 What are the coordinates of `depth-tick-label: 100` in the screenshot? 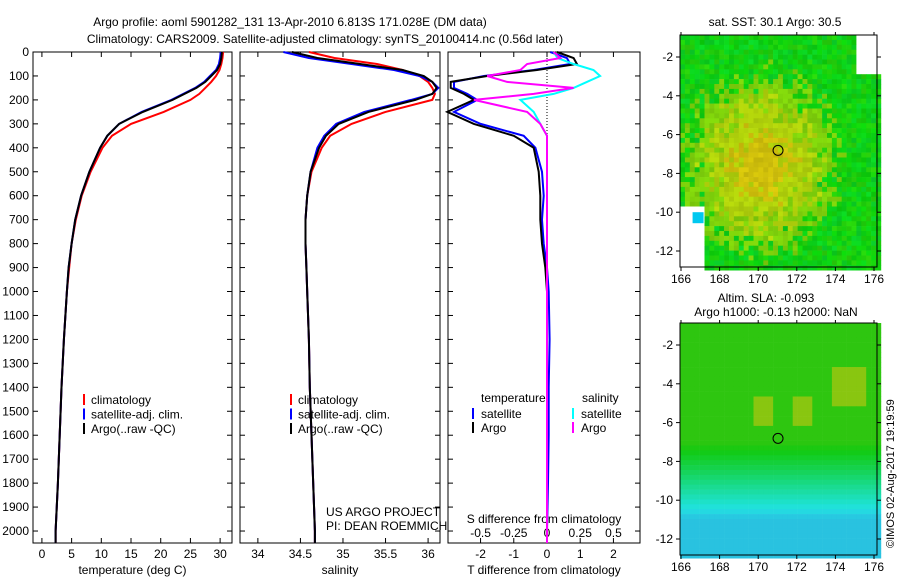 It's located at (19, 76).